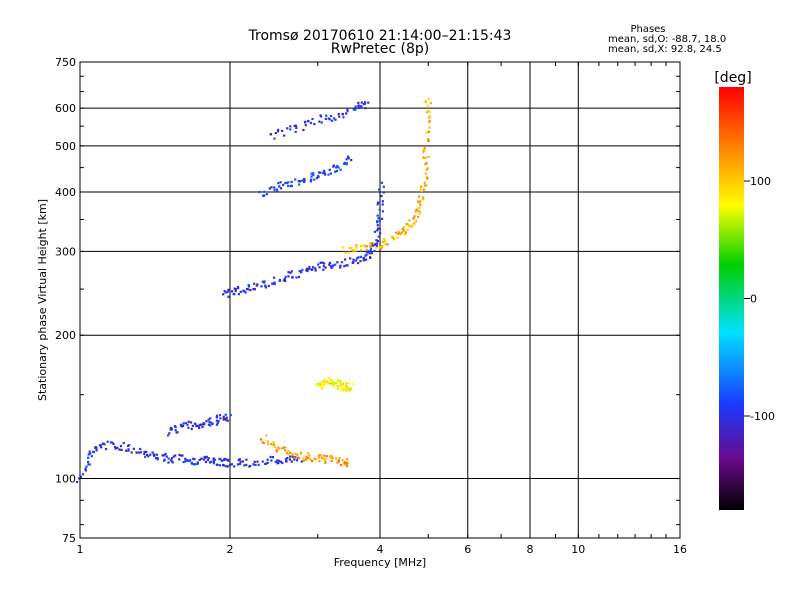  Describe the element at coordinates (380, 36) in the screenshot. I see `chart-title: Tromsø 20170610 21:14:00–21:15:43` at that location.